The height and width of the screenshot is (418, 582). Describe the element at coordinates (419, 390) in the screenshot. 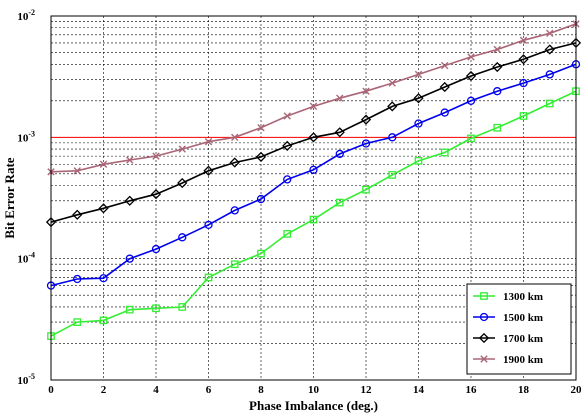

I see `x-tick-label: 14` at that location.